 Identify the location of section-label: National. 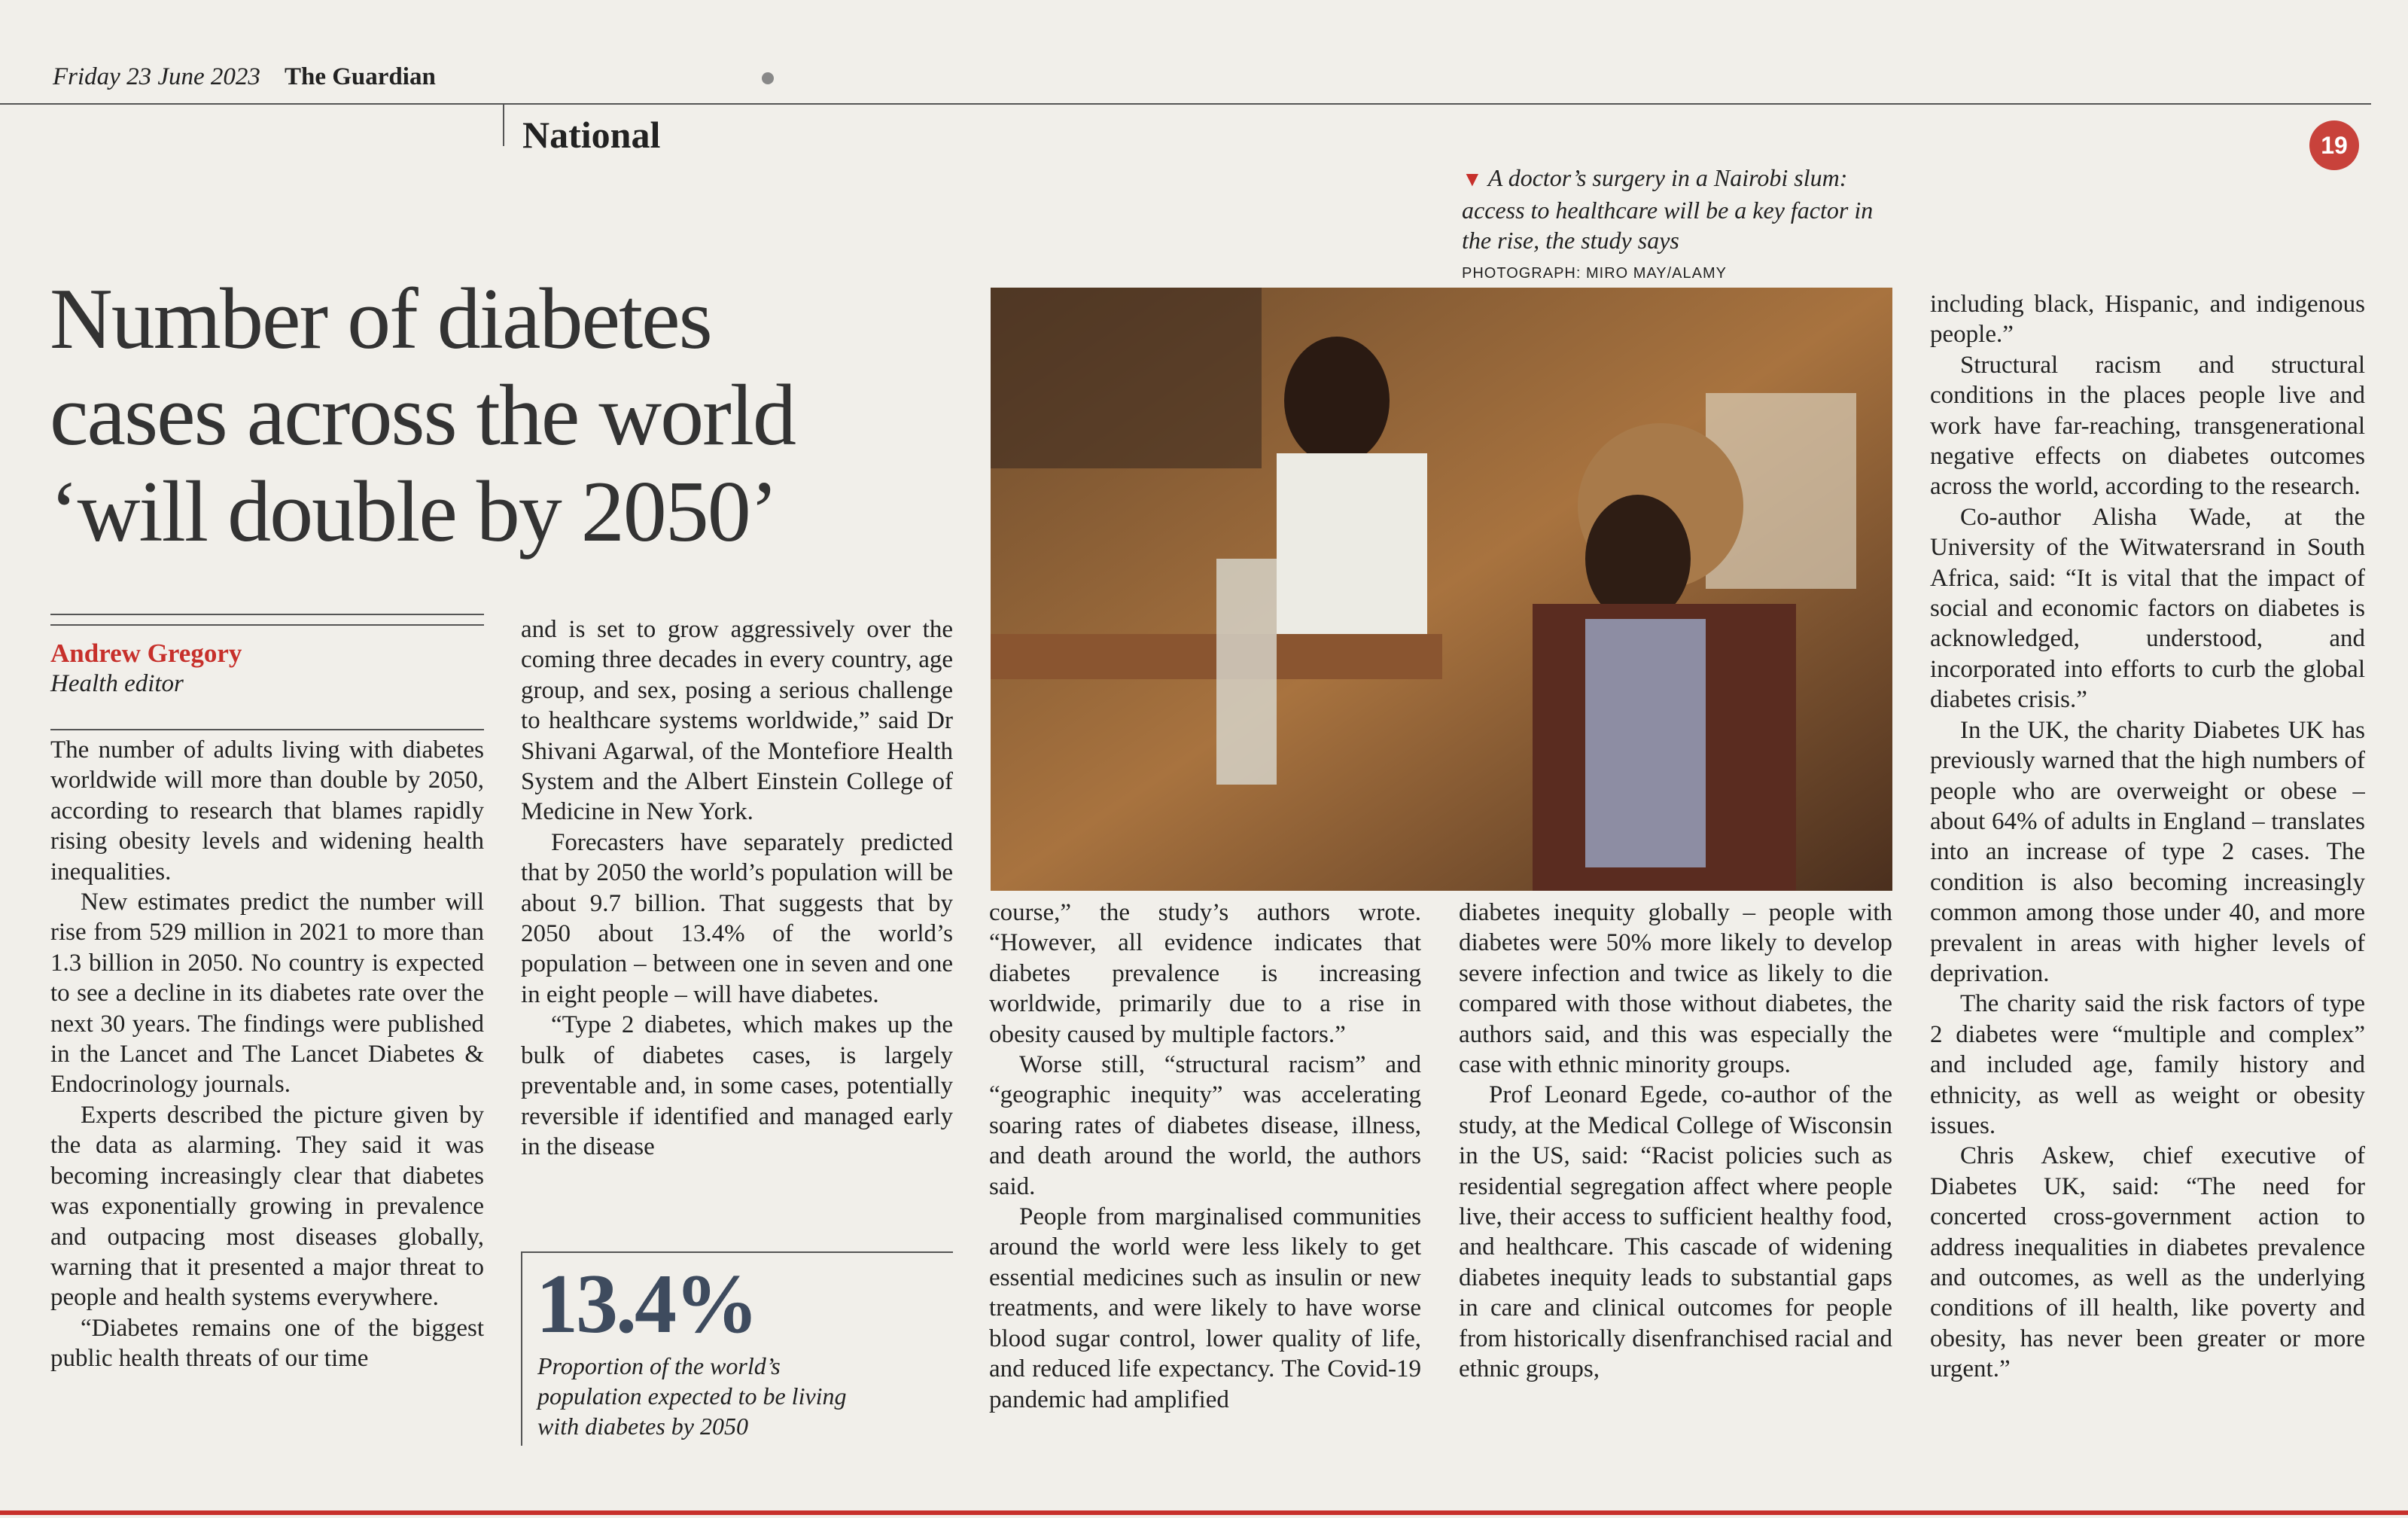
(591, 135).